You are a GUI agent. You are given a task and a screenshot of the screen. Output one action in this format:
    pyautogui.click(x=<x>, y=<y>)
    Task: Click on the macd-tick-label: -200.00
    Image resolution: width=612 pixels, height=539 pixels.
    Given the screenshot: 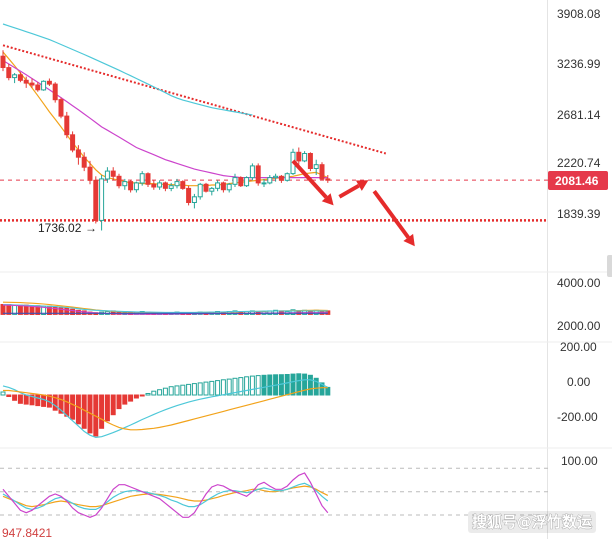 What is the action you would take?
    pyautogui.click(x=577, y=417)
    